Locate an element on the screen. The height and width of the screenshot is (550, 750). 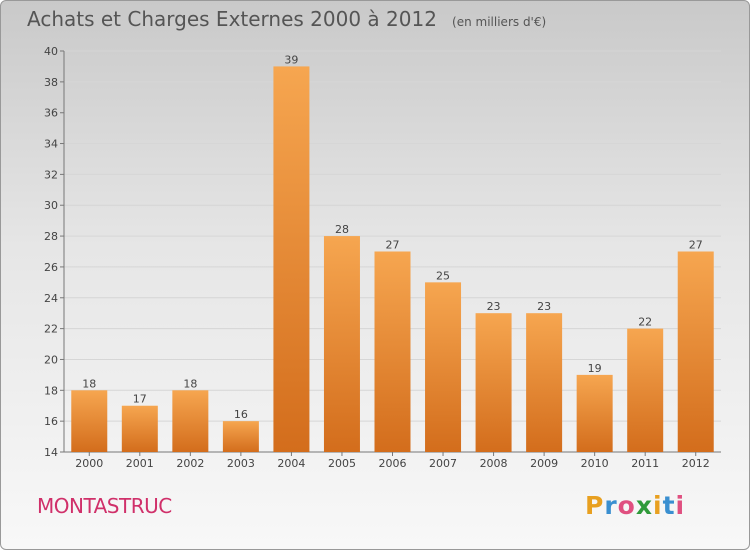
logo-letter: o is located at coordinates (626, 505).